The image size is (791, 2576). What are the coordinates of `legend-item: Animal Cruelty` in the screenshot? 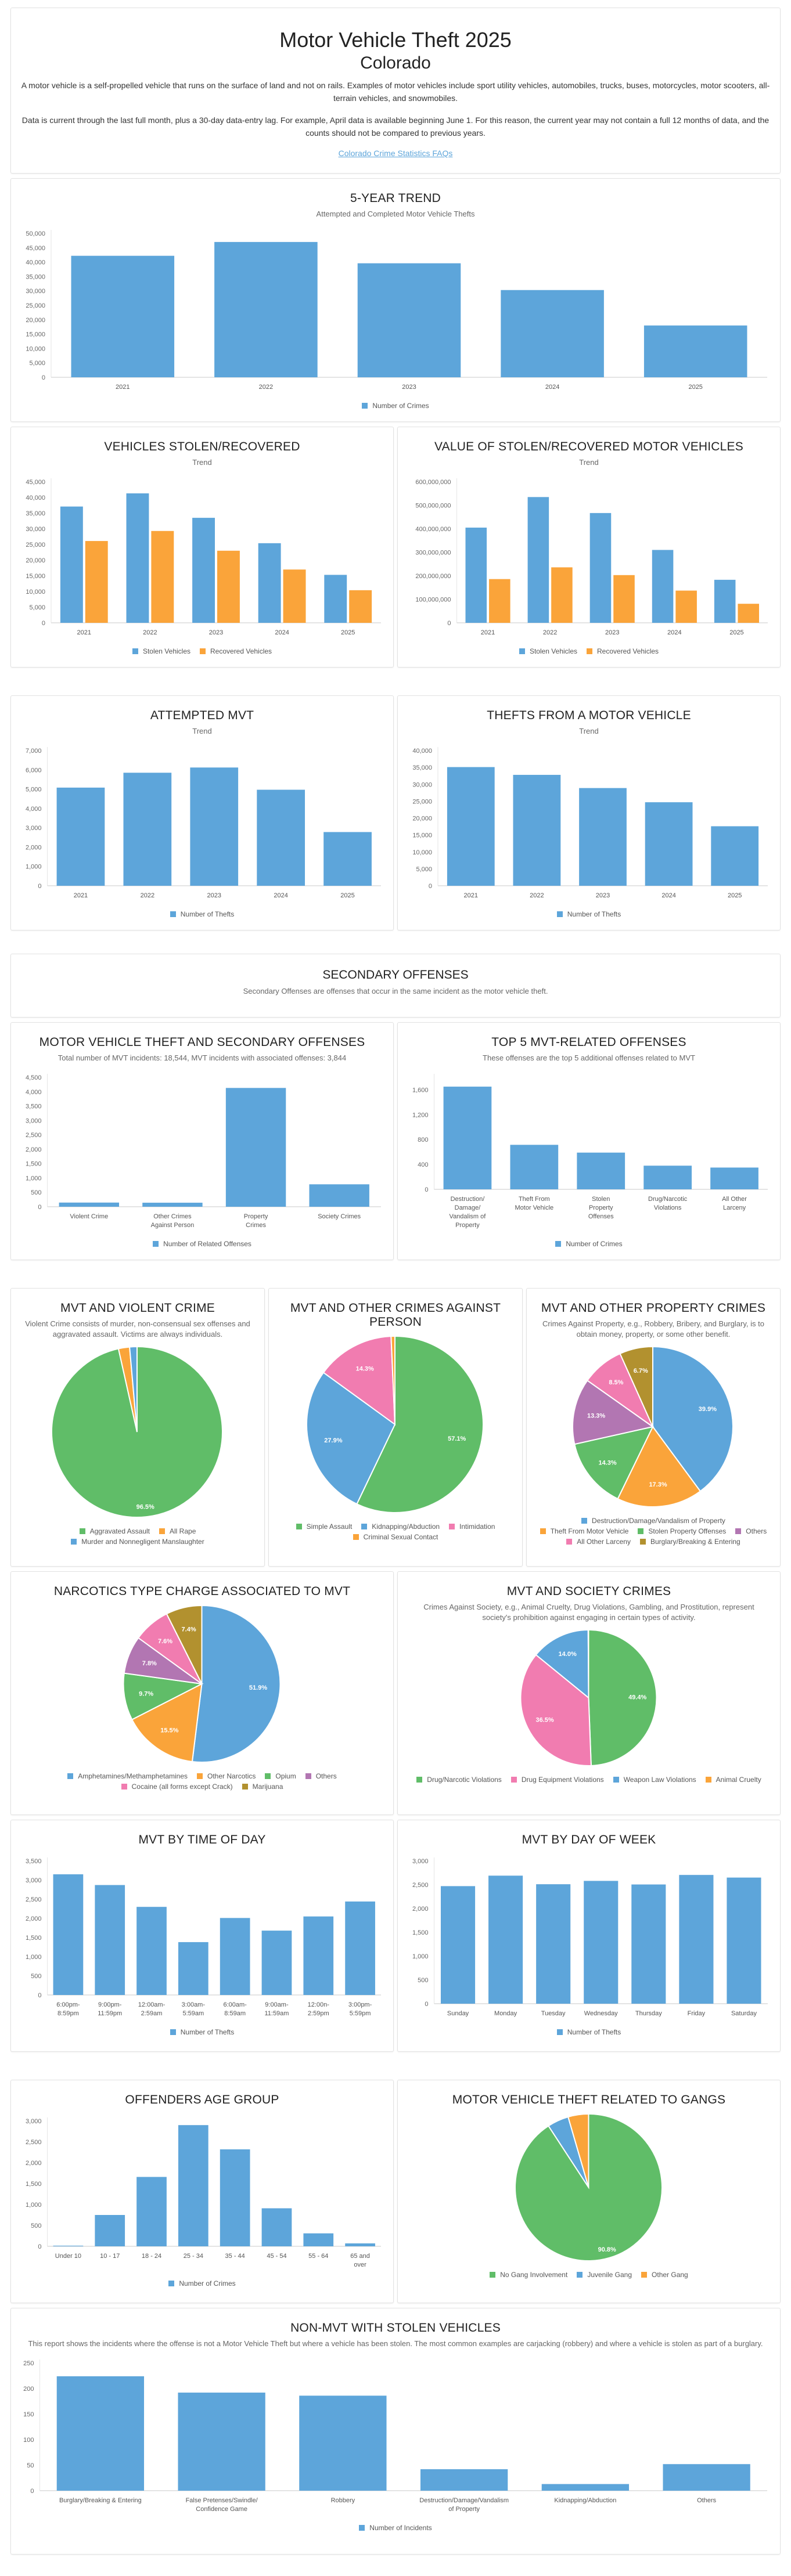 It's located at (733, 1780).